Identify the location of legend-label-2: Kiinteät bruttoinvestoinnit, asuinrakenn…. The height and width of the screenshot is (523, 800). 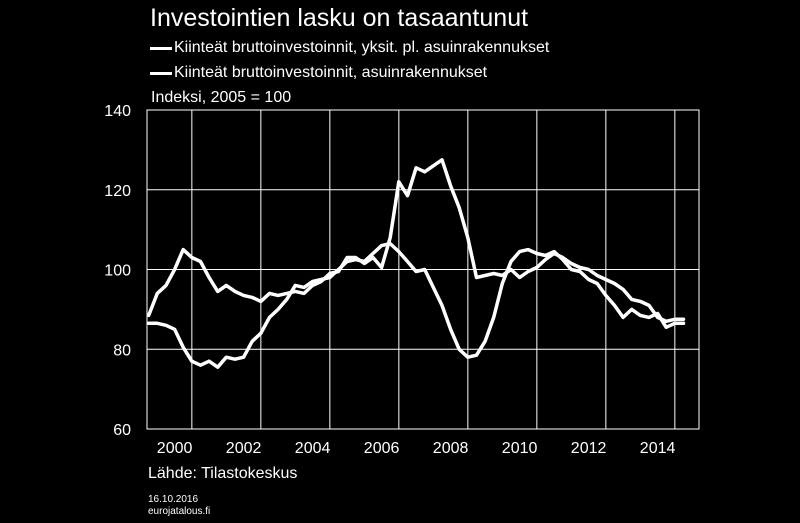
(331, 72).